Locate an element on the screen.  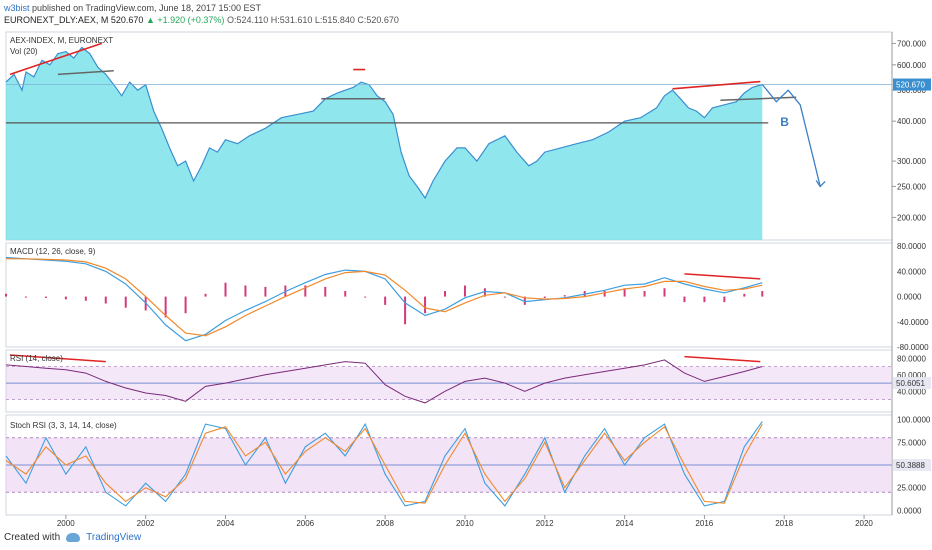
y-tick-label: 200.000 is located at coordinates (911, 217).